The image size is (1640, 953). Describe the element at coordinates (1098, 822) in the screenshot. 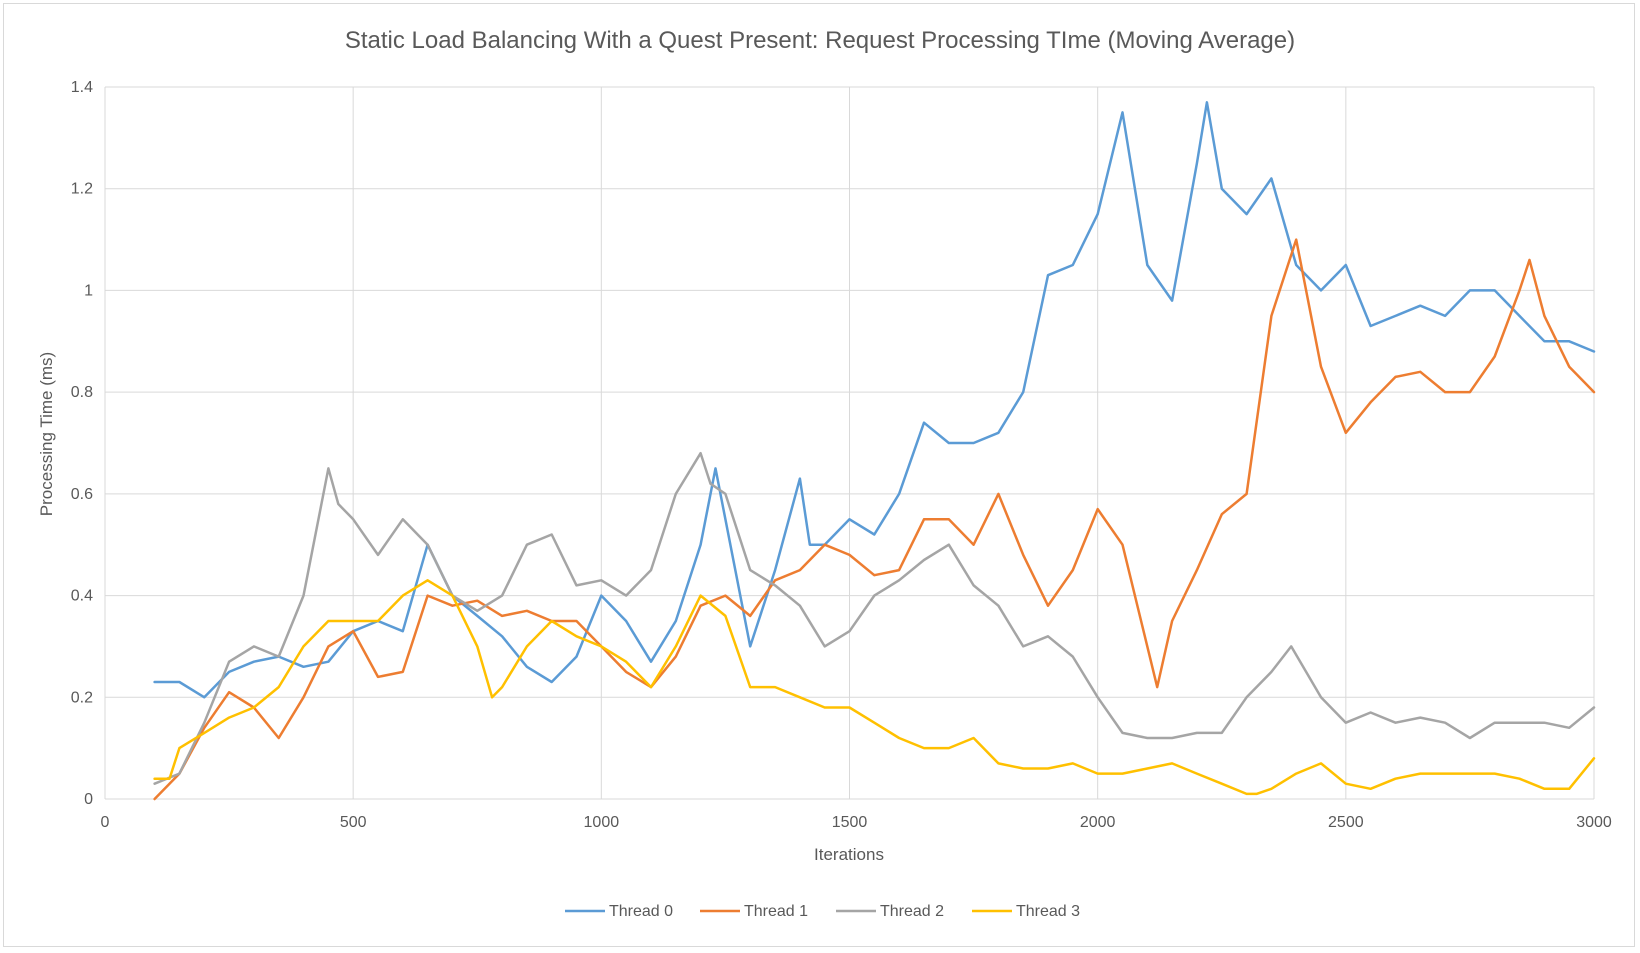

I see `x-tick-label: 2000` at that location.